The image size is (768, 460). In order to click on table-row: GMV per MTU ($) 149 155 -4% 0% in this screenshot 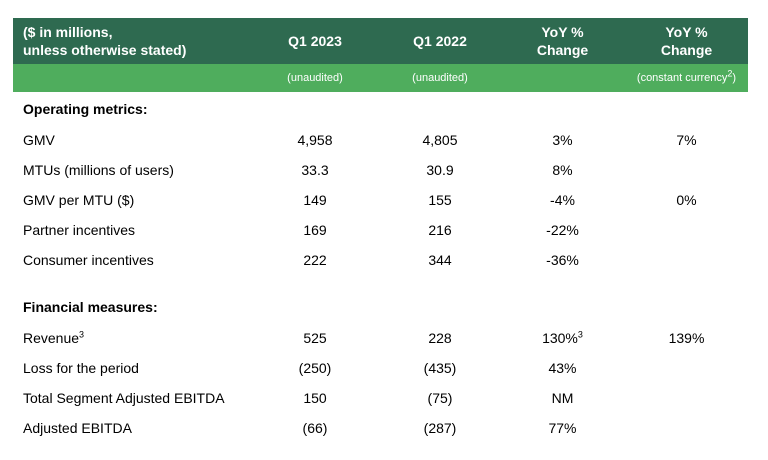, I will do `click(380, 200)`.